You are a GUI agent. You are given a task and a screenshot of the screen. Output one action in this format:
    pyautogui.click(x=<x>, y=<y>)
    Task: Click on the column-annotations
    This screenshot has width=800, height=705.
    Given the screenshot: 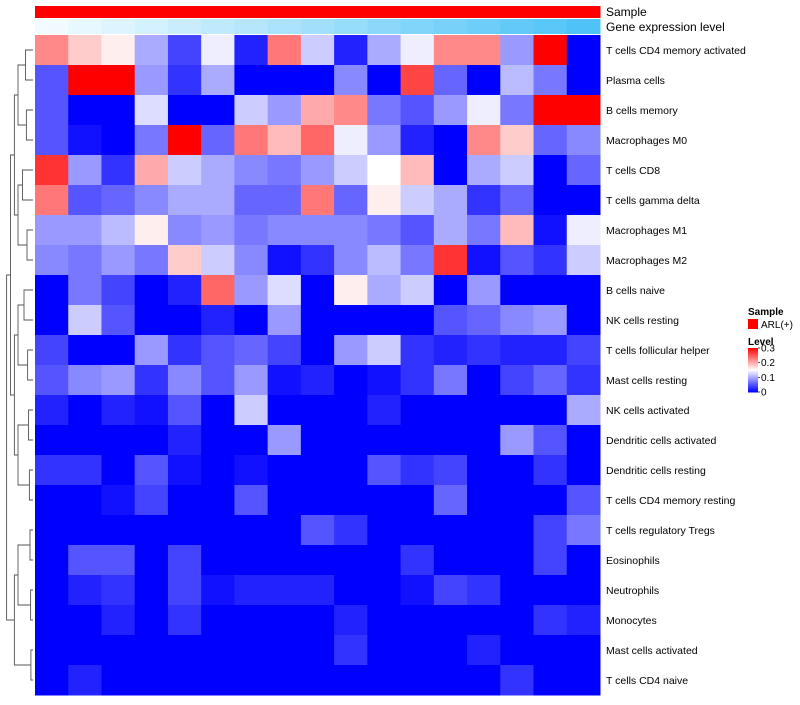 What is the action you would take?
    pyautogui.click(x=318, y=20)
    